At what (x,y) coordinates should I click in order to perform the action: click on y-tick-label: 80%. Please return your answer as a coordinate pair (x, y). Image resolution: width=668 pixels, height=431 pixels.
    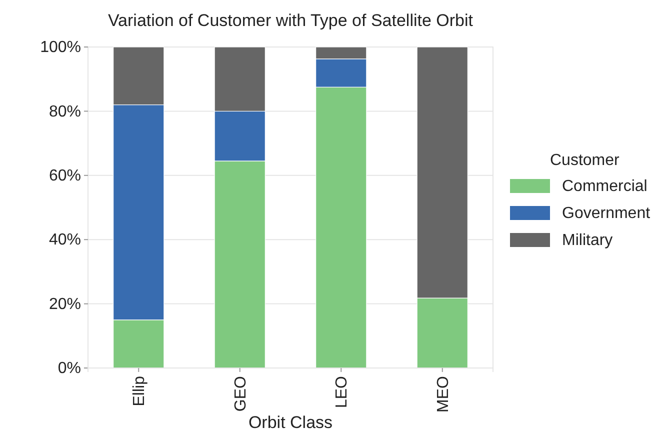
    Looking at the image, I should click on (64, 111).